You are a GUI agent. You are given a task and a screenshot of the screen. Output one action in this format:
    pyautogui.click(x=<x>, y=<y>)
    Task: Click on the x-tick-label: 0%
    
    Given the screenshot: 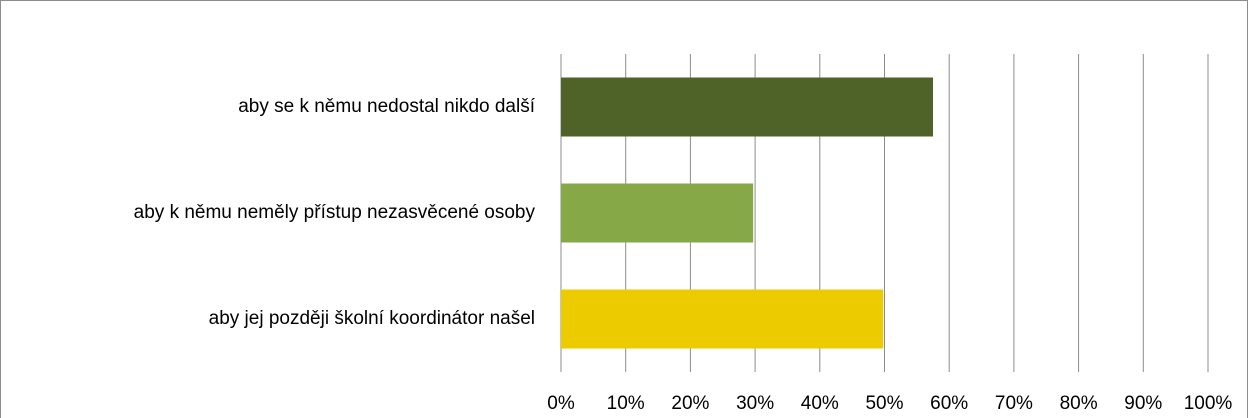 What is the action you would take?
    pyautogui.click(x=561, y=403)
    